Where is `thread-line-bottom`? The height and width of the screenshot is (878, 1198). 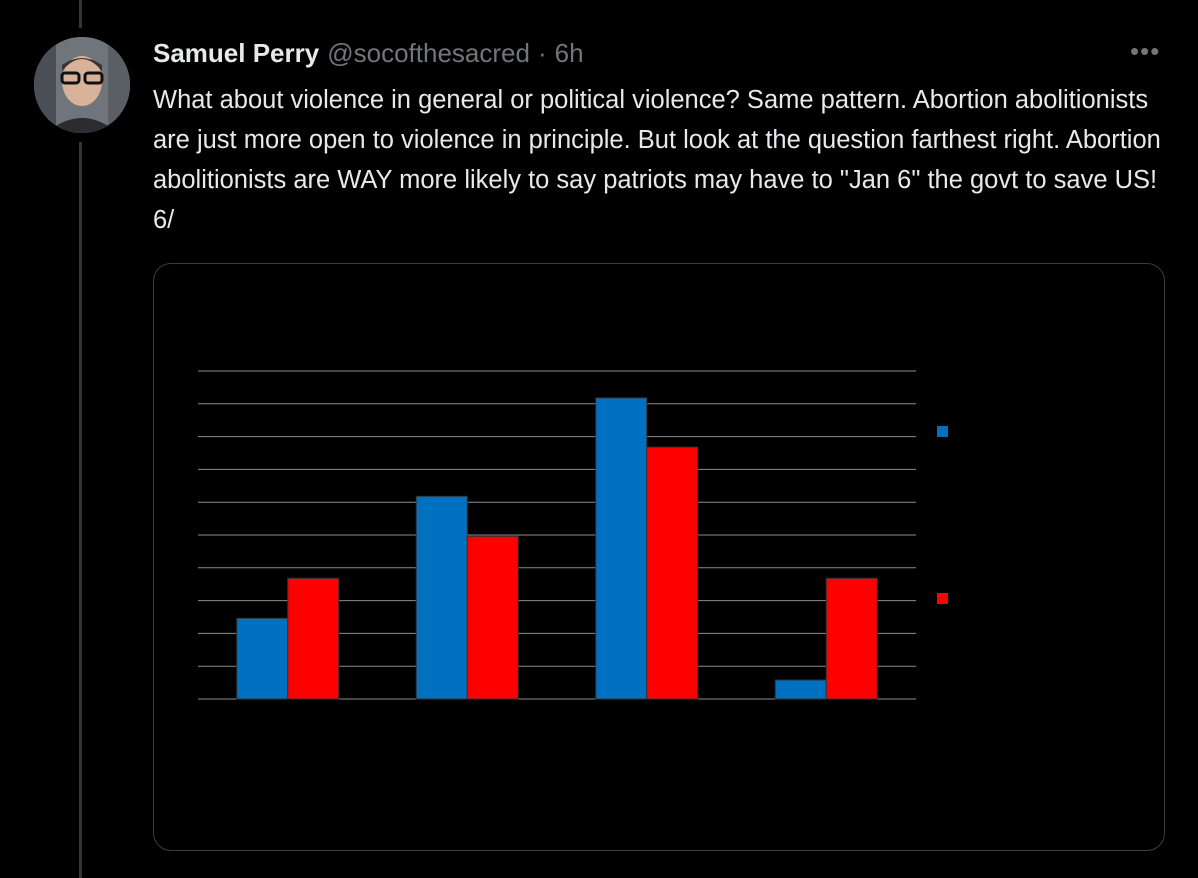
thread-line-bottom is located at coordinates (80, 510).